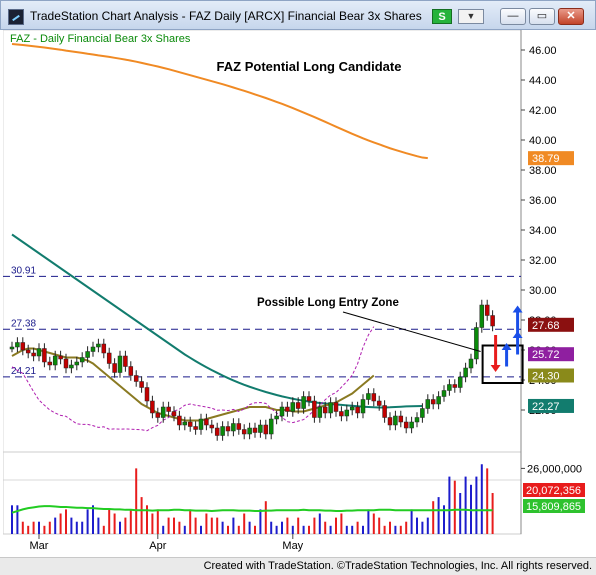  Describe the element at coordinates (495, 368) in the screenshot. I see `down-arrow-icon-head` at that location.